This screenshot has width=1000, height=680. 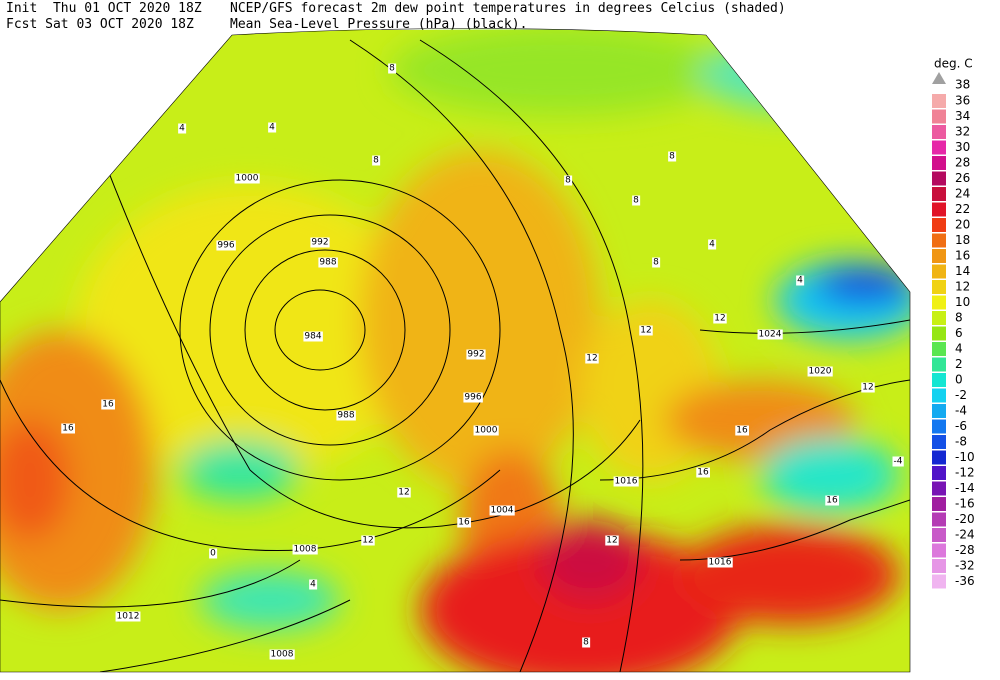 What do you see at coordinates (962, 132) in the screenshot?
I see `legend-label: 32` at bounding box center [962, 132].